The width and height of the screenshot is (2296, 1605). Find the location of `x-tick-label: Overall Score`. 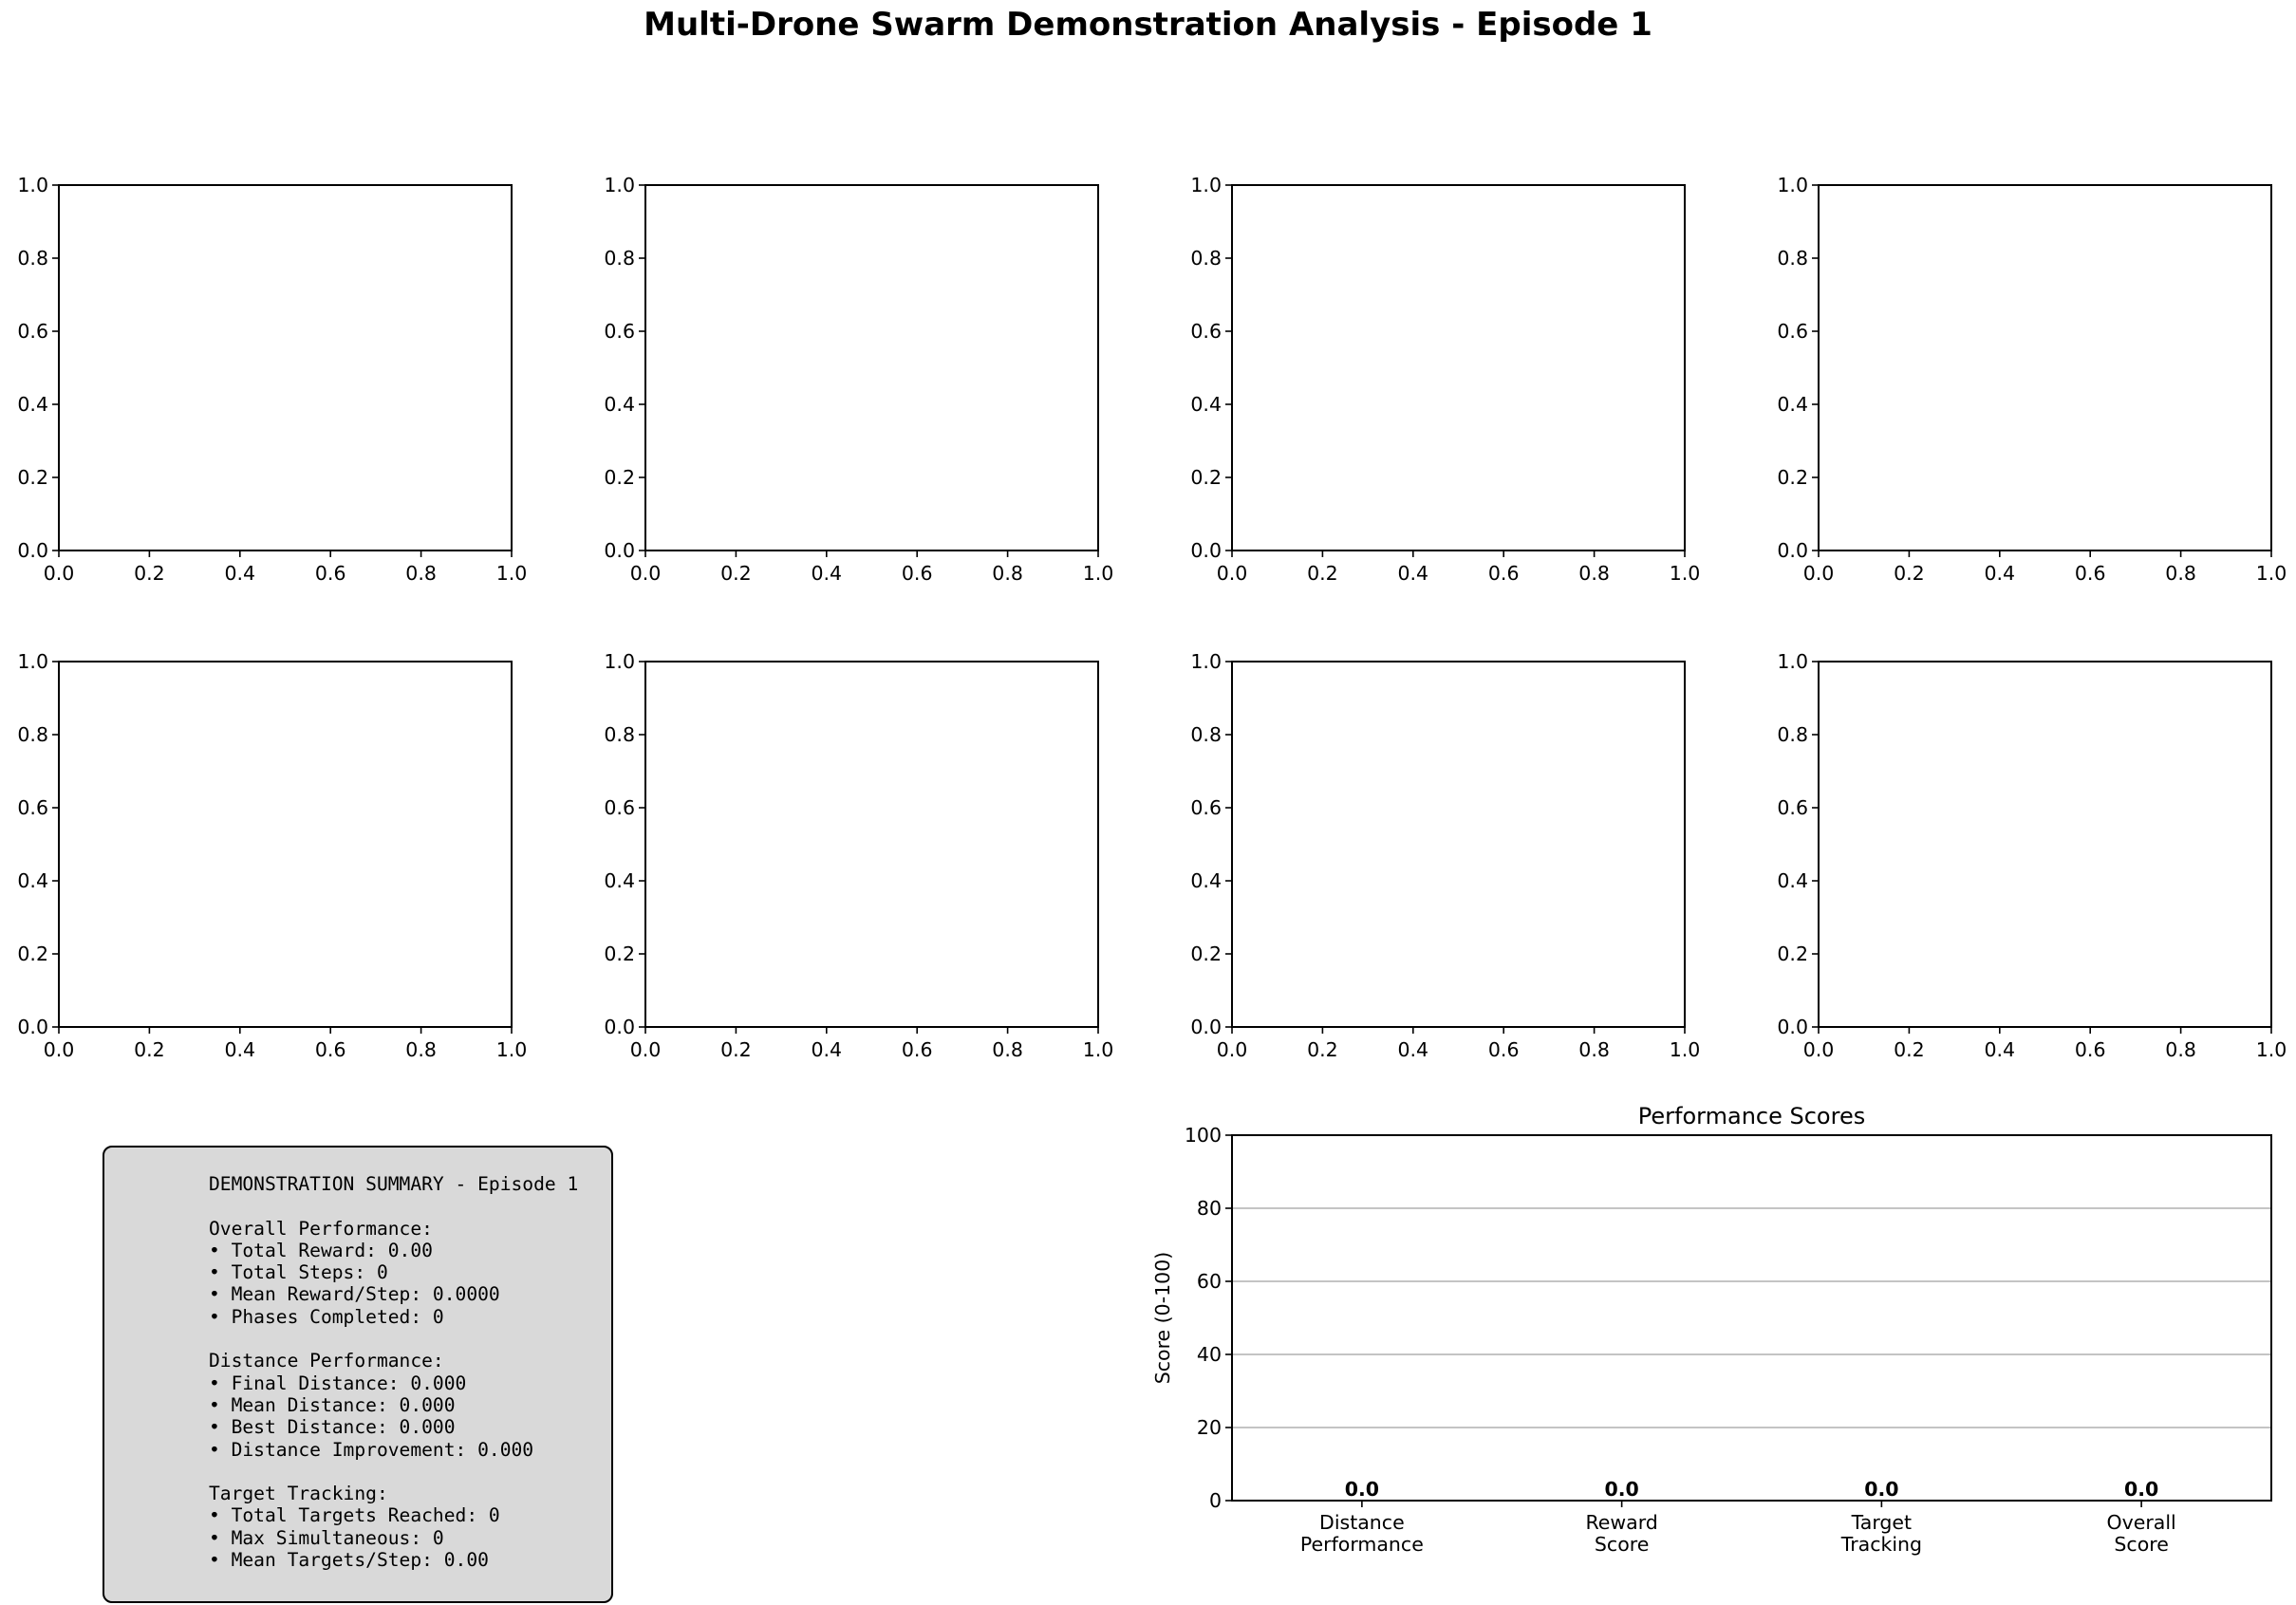

x-tick-label: Overall Score is located at coordinates (2141, 1534).